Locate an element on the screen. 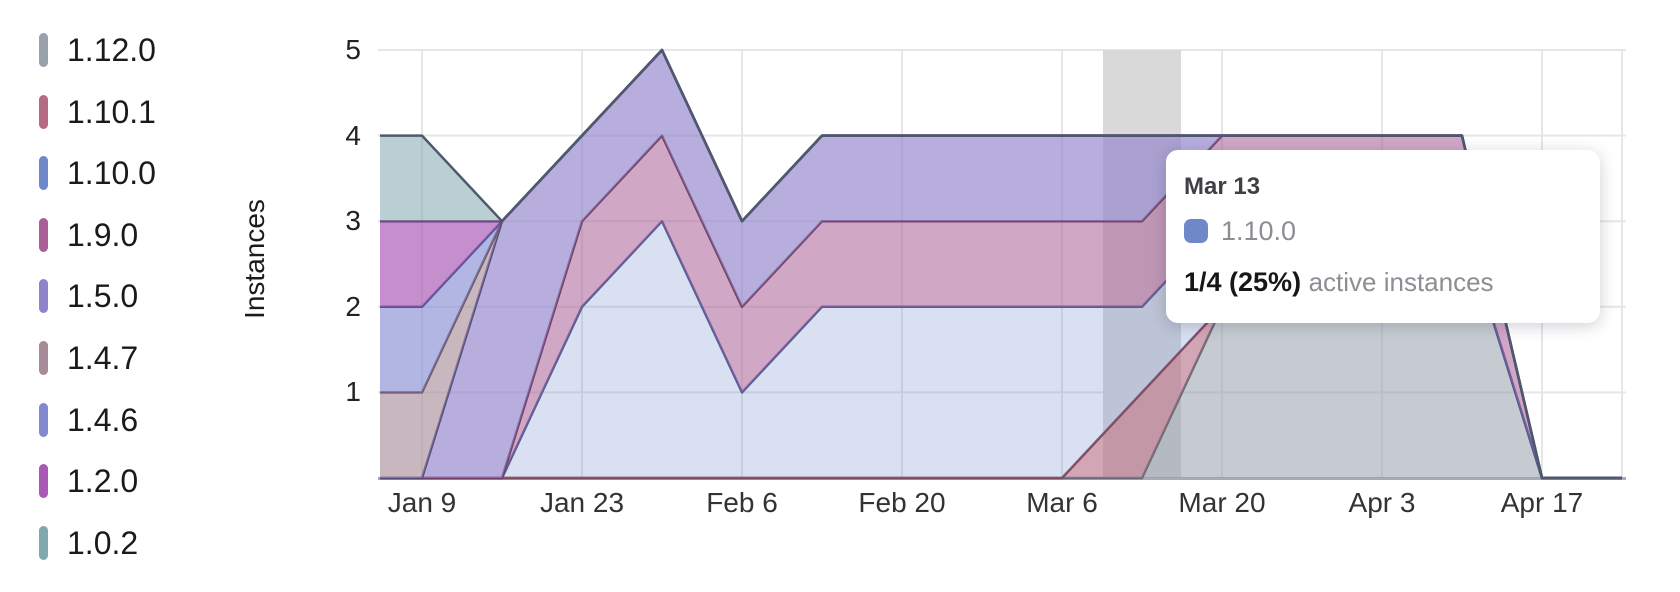  legend-swatch-1.10.1 is located at coordinates (43, 111).